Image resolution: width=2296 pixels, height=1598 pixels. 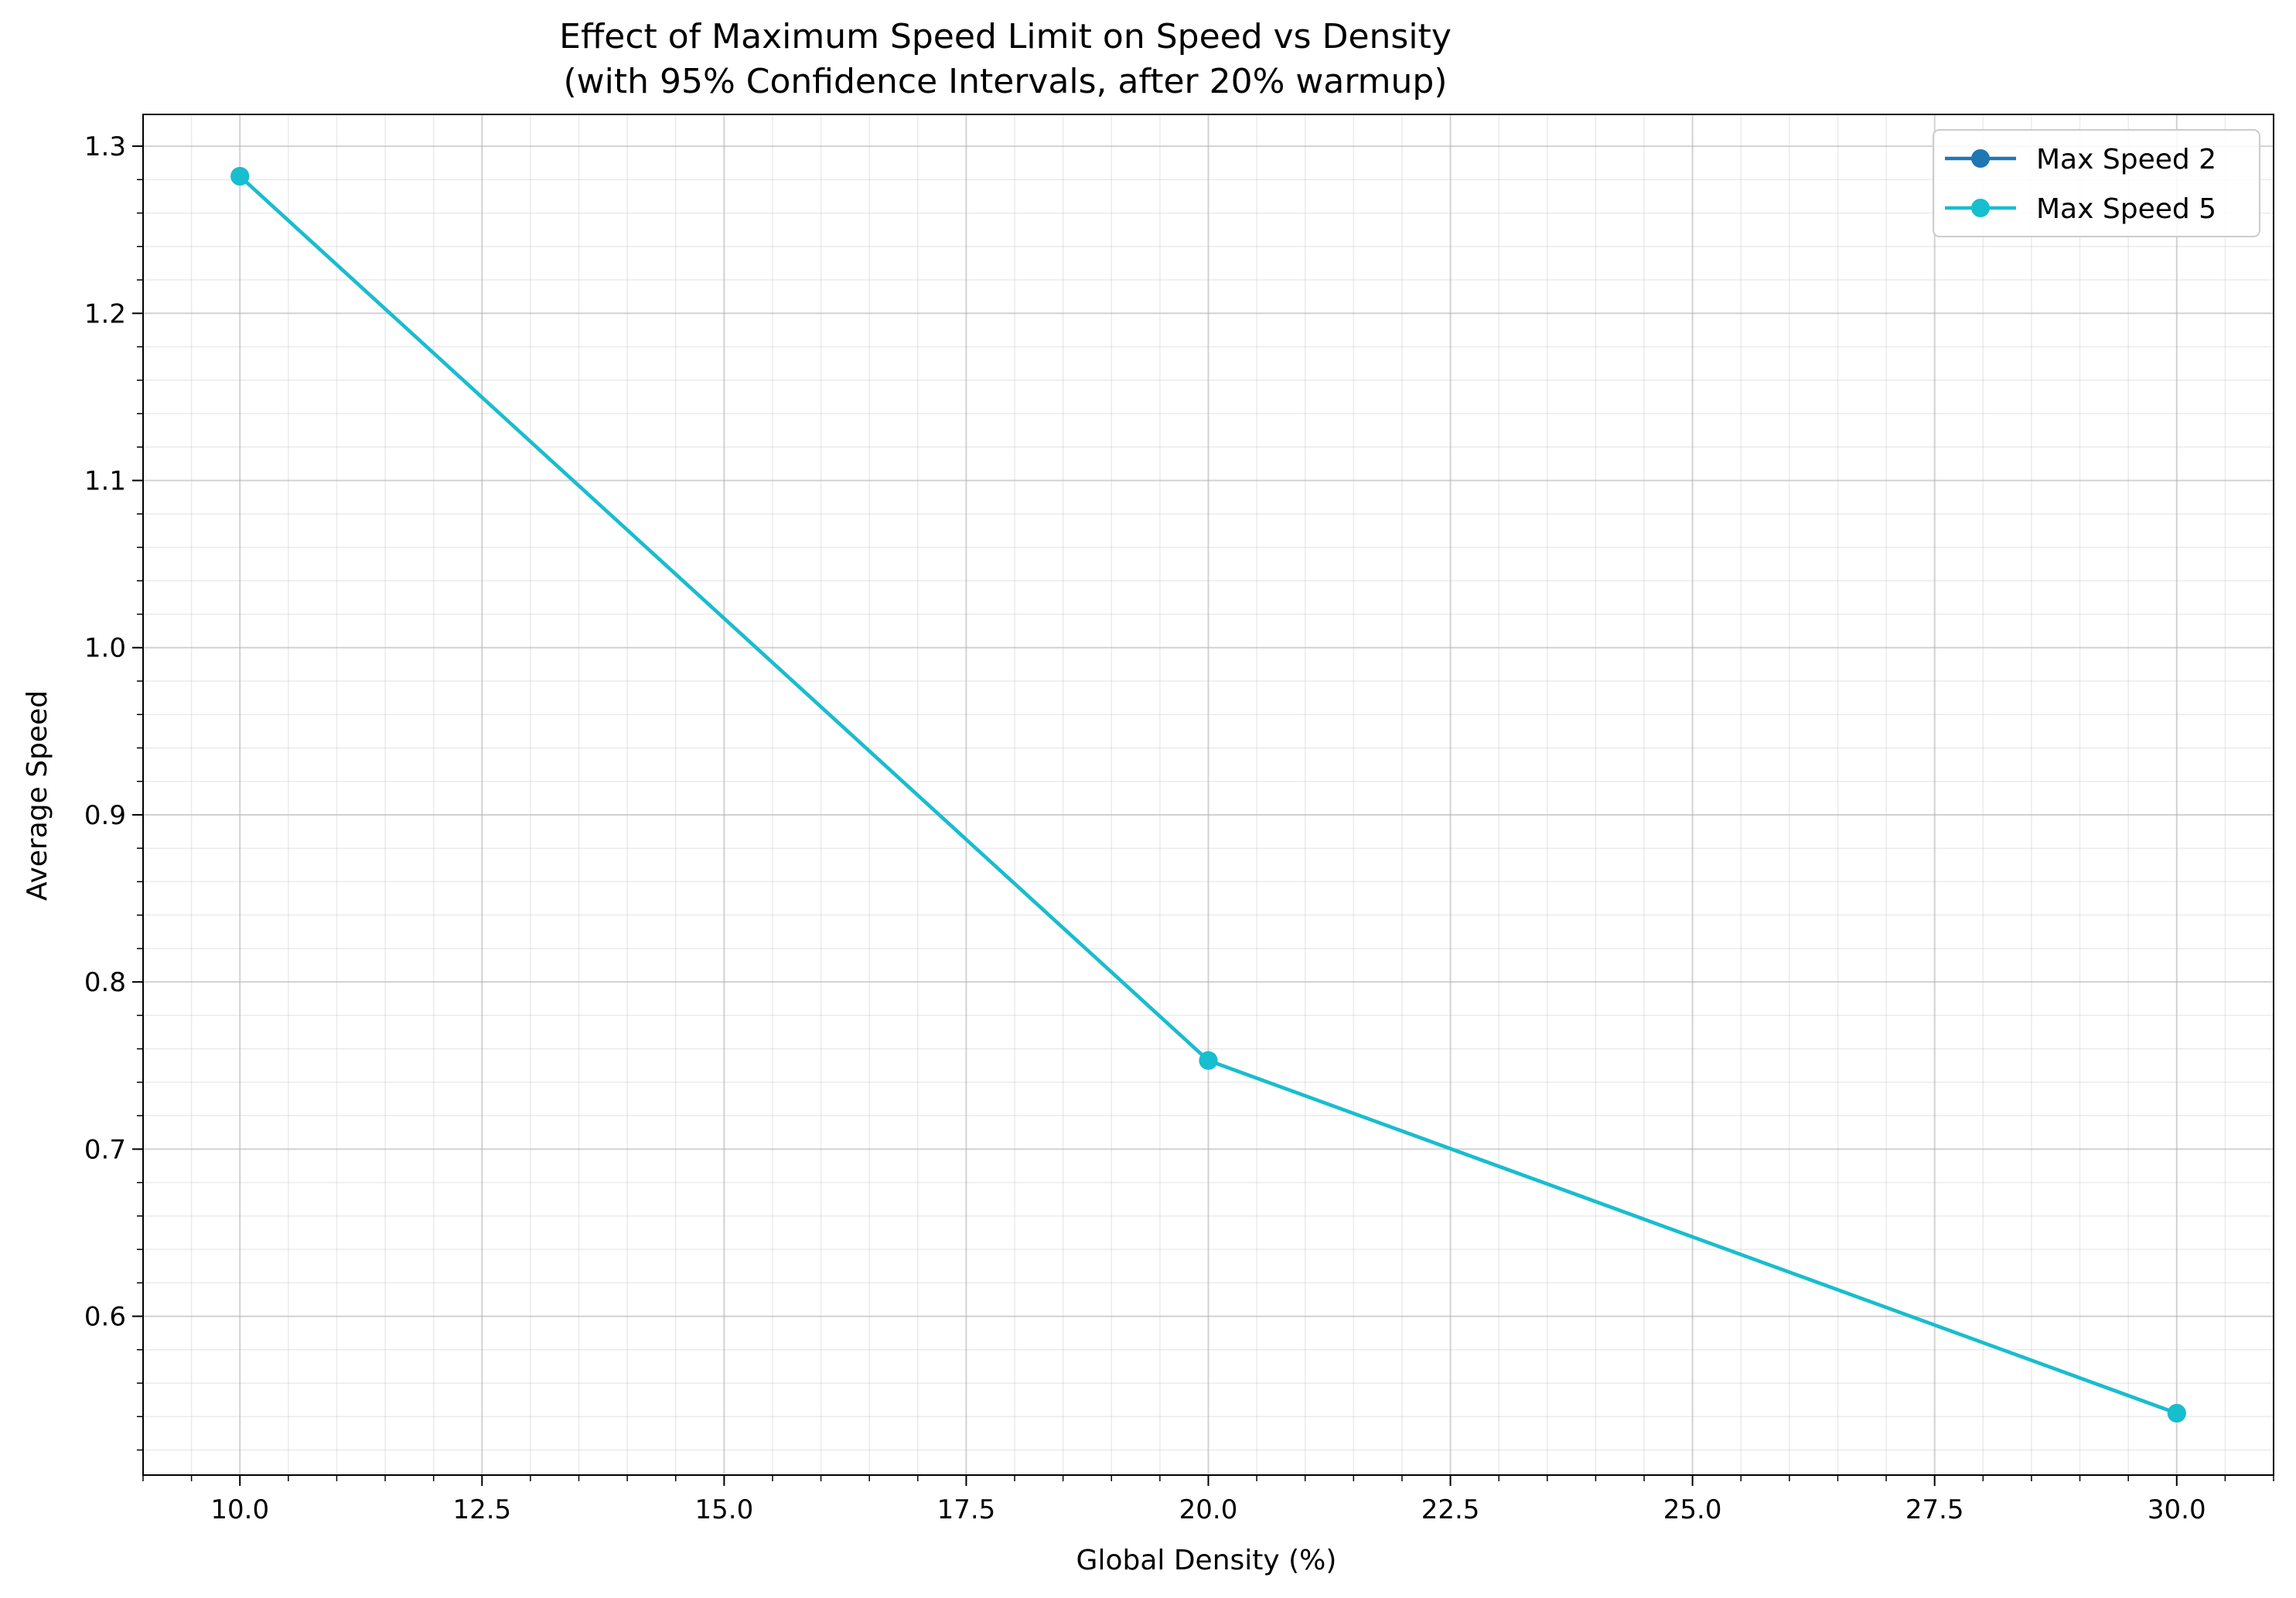 What do you see at coordinates (37, 795) in the screenshot?
I see `y-axis-label: Average Speed` at bounding box center [37, 795].